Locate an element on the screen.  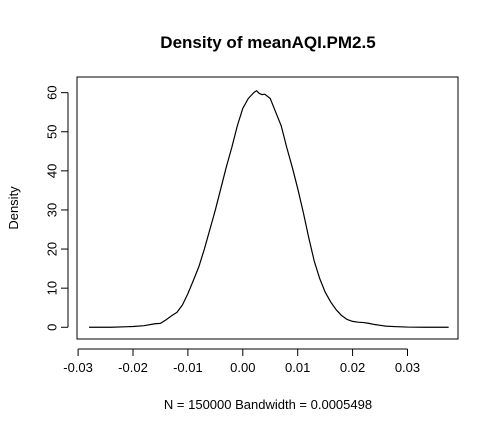
y-tick-label: 60 is located at coordinates (52, 92).